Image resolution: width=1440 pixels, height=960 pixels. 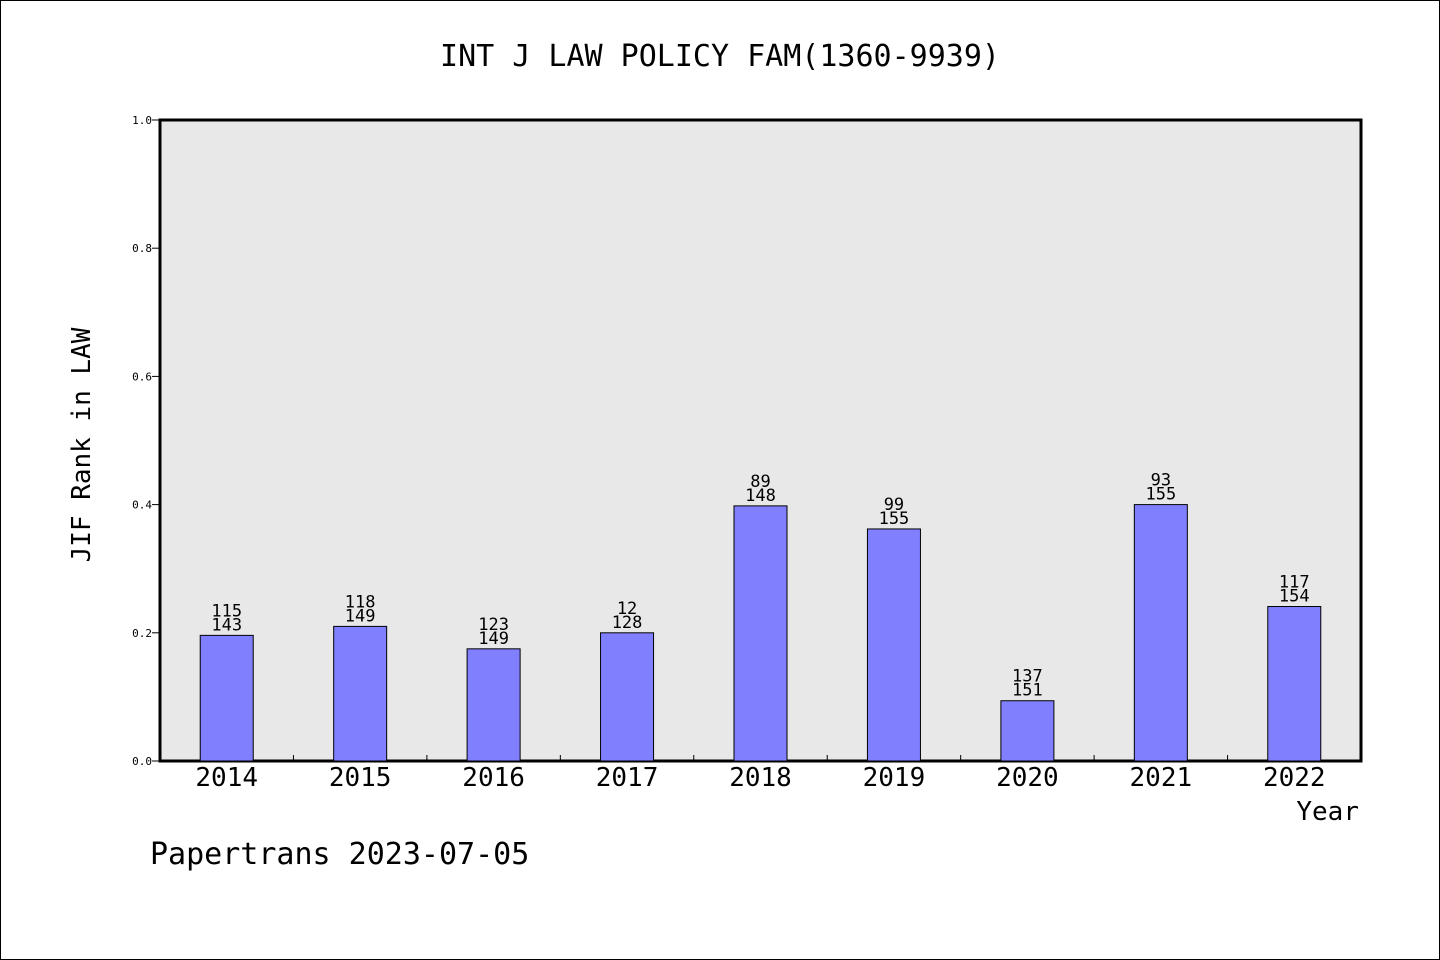 I want to click on x-tick-label: 2014, so click(x=226, y=778).